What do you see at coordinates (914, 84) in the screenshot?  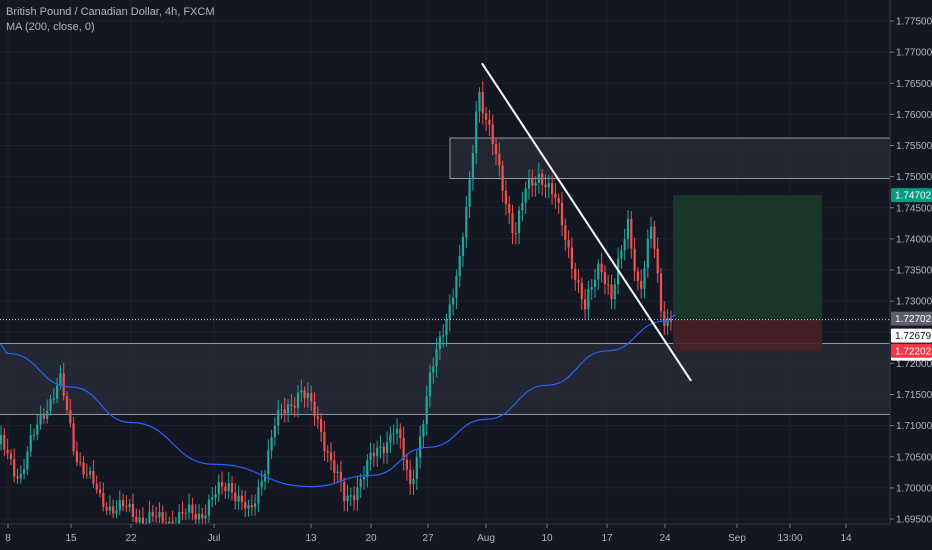 I see `price-tick-label: 1.76500` at bounding box center [914, 84].